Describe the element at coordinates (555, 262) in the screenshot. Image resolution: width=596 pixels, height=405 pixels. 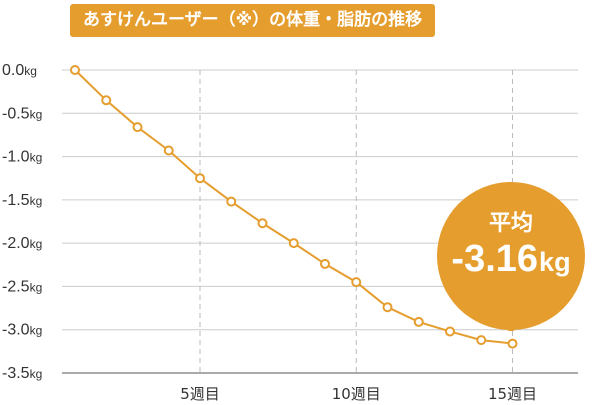
I see `average-unit: kg` at that location.